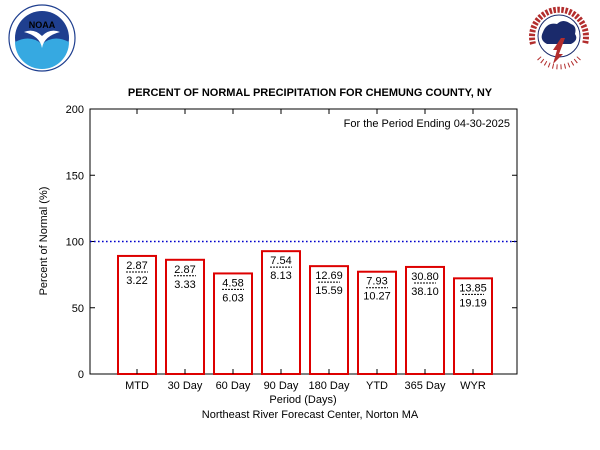  I want to click on x-tick-label: 365 Day, so click(425, 386).